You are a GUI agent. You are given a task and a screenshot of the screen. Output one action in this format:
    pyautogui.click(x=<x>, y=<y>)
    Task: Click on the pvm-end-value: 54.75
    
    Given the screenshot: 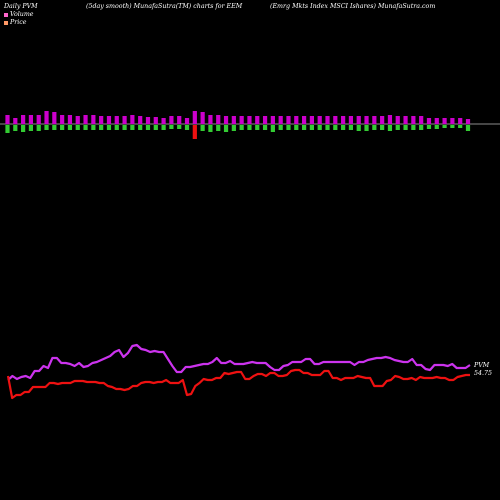 What is the action you would take?
    pyautogui.click(x=483, y=373)
    